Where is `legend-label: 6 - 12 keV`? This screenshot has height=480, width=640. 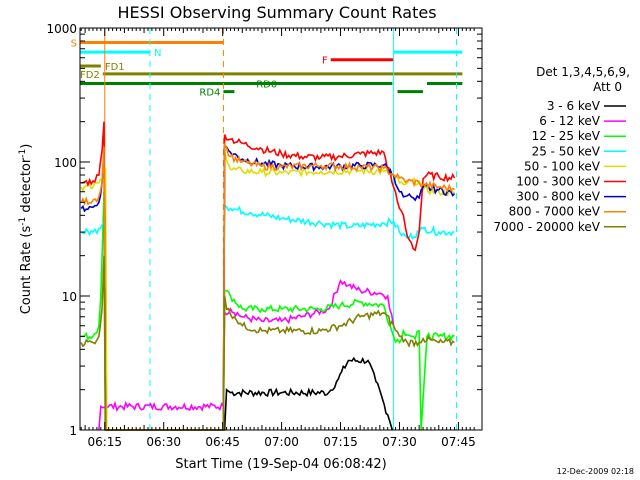 legend-label: 6 - 12 keV is located at coordinates (570, 121).